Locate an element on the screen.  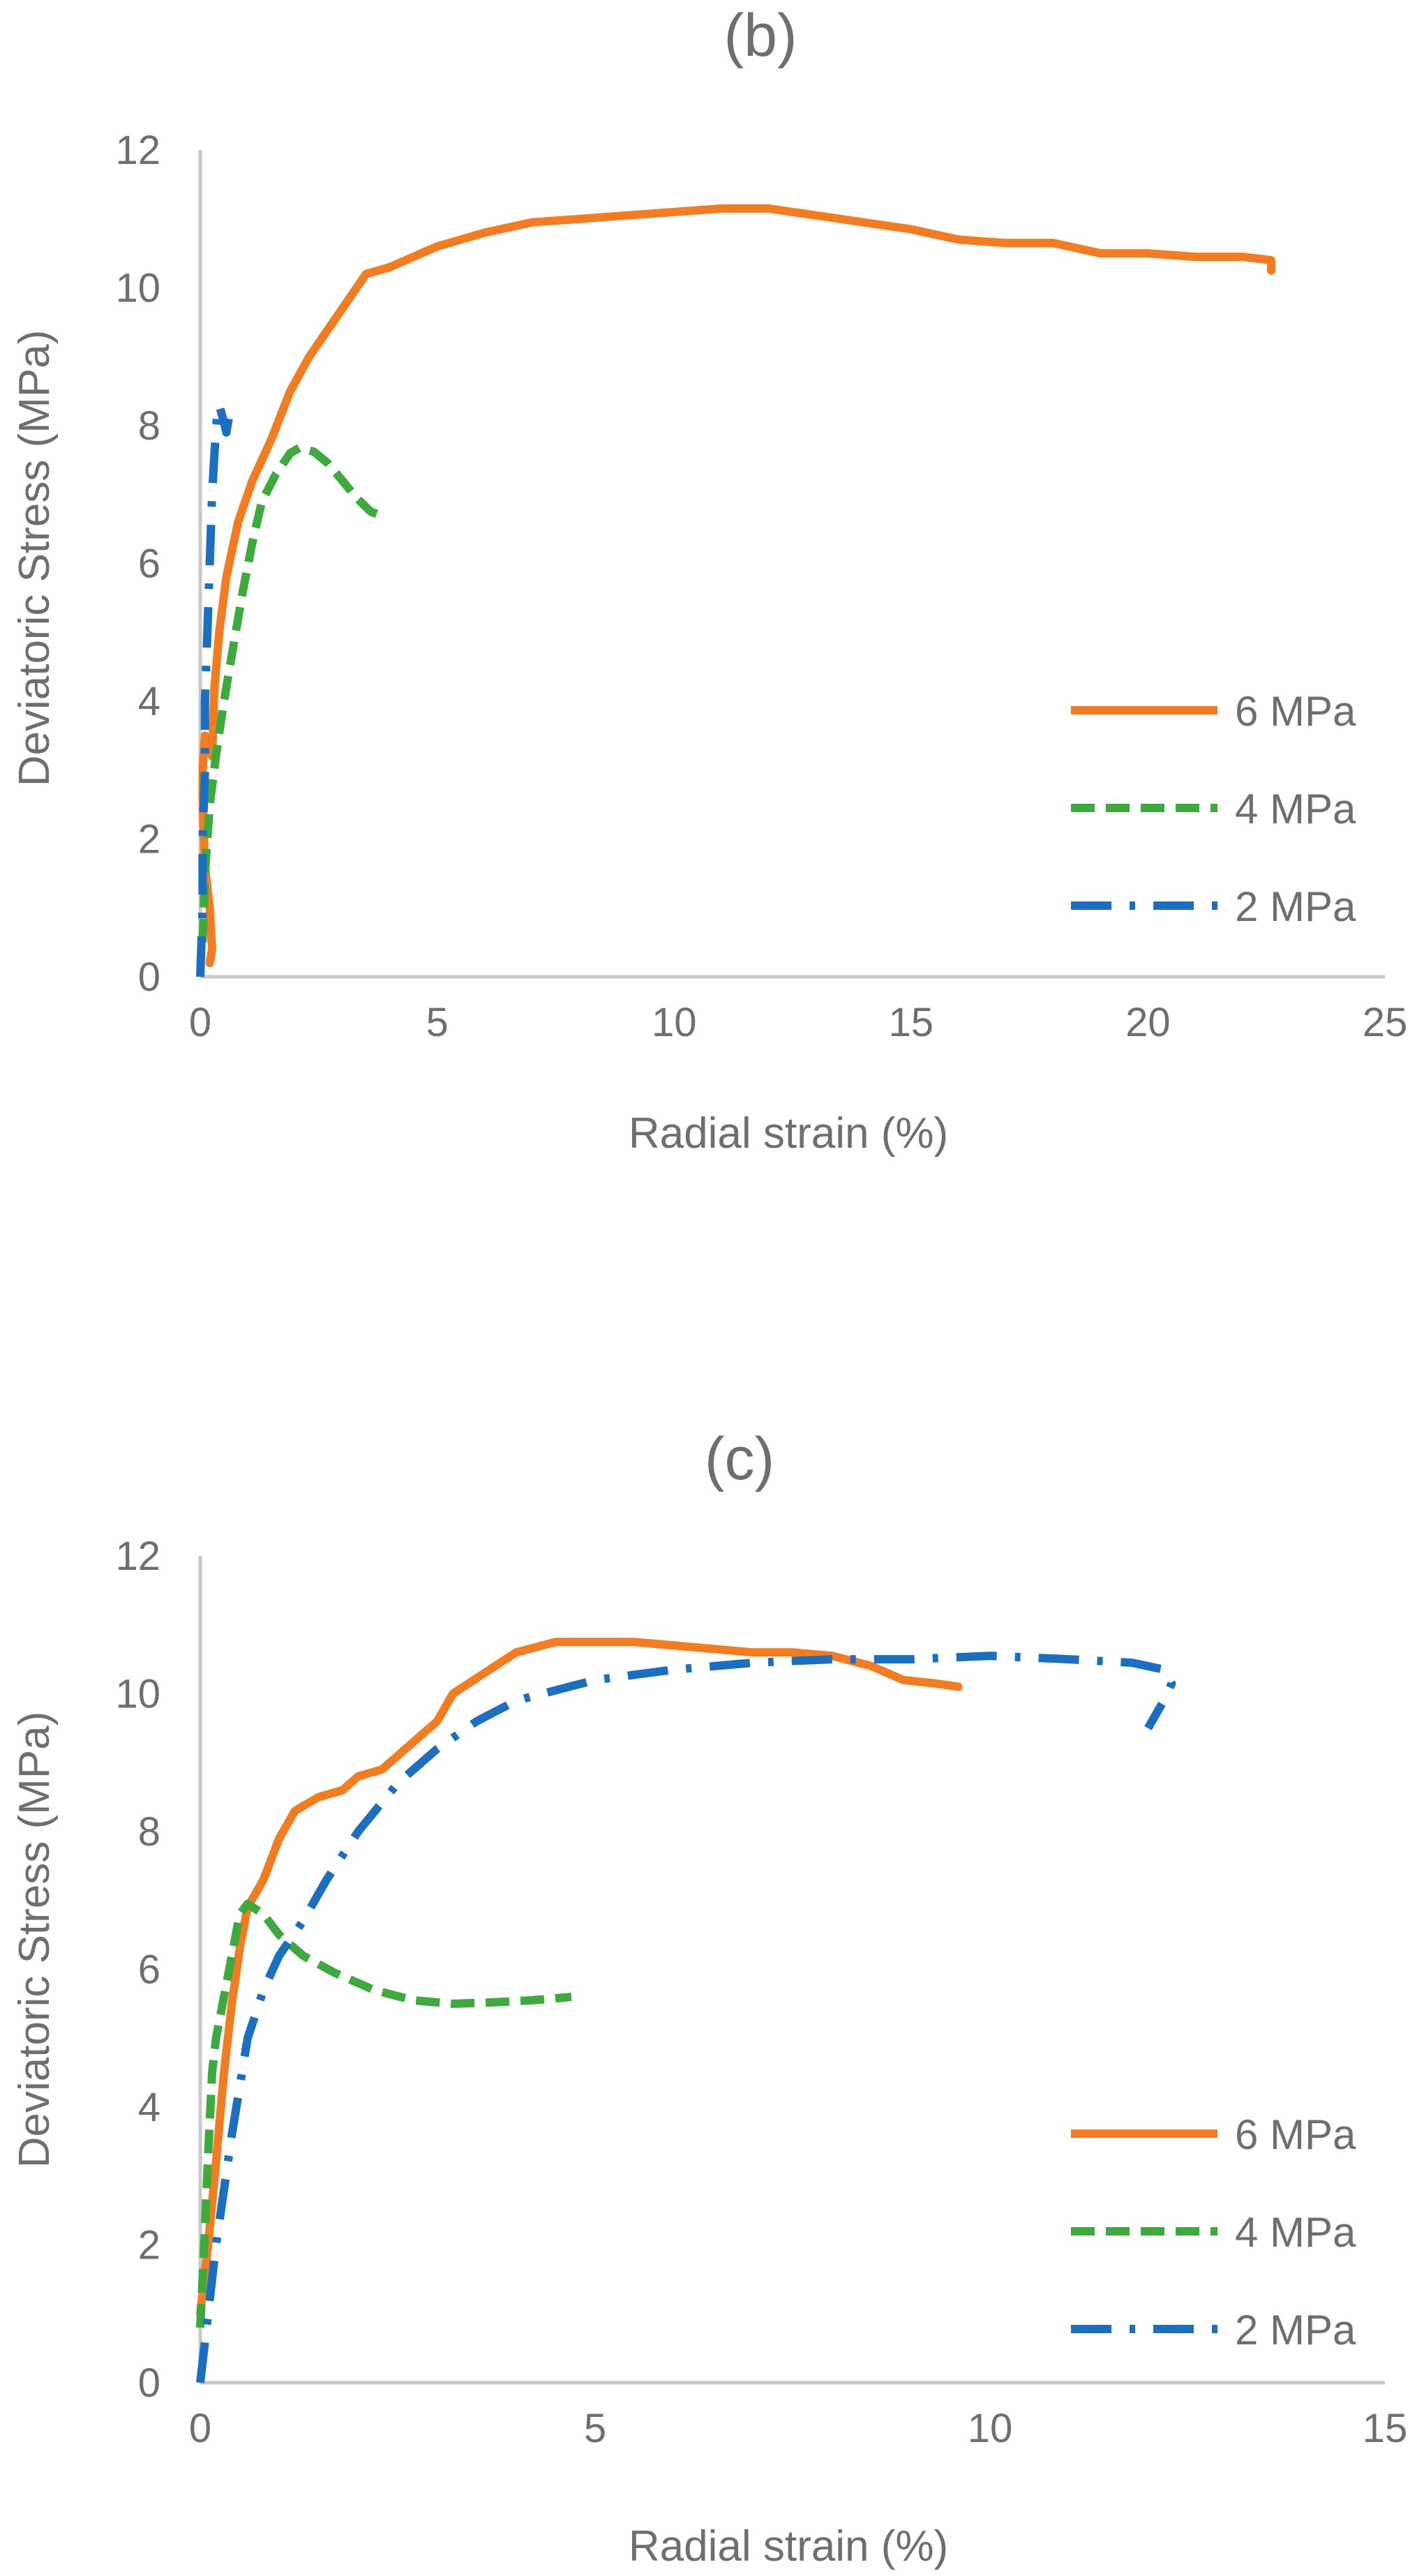
chart-c-x-axis-label: Radial strain (%) is located at coordinates (789, 2546).